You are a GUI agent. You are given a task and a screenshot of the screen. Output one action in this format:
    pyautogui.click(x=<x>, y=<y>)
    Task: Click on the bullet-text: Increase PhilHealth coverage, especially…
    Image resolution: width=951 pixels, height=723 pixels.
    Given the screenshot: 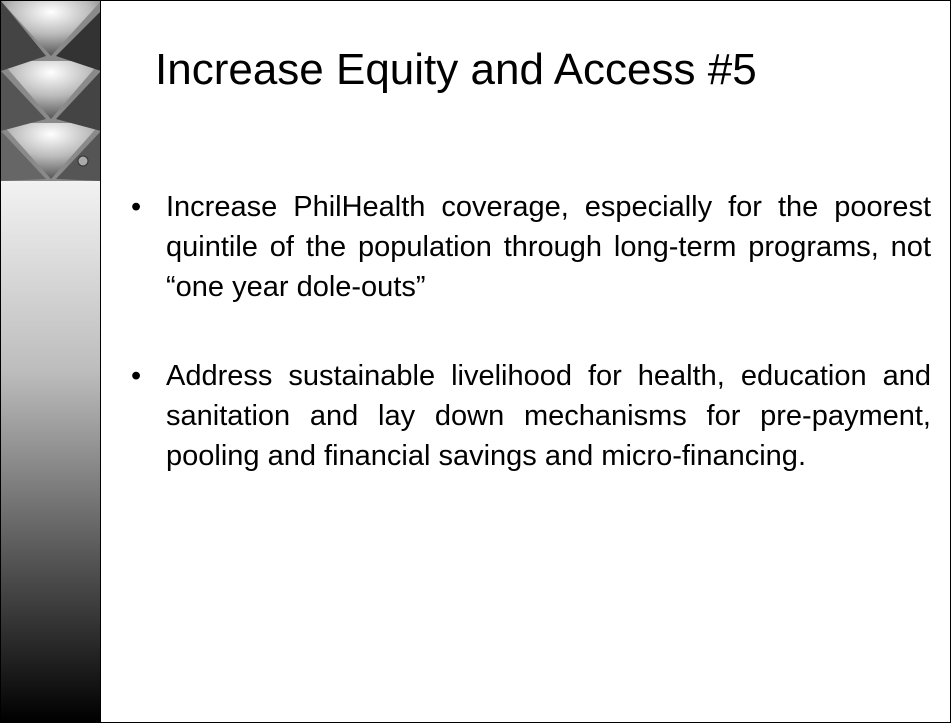 What is the action you would take?
    pyautogui.click(x=548, y=247)
    